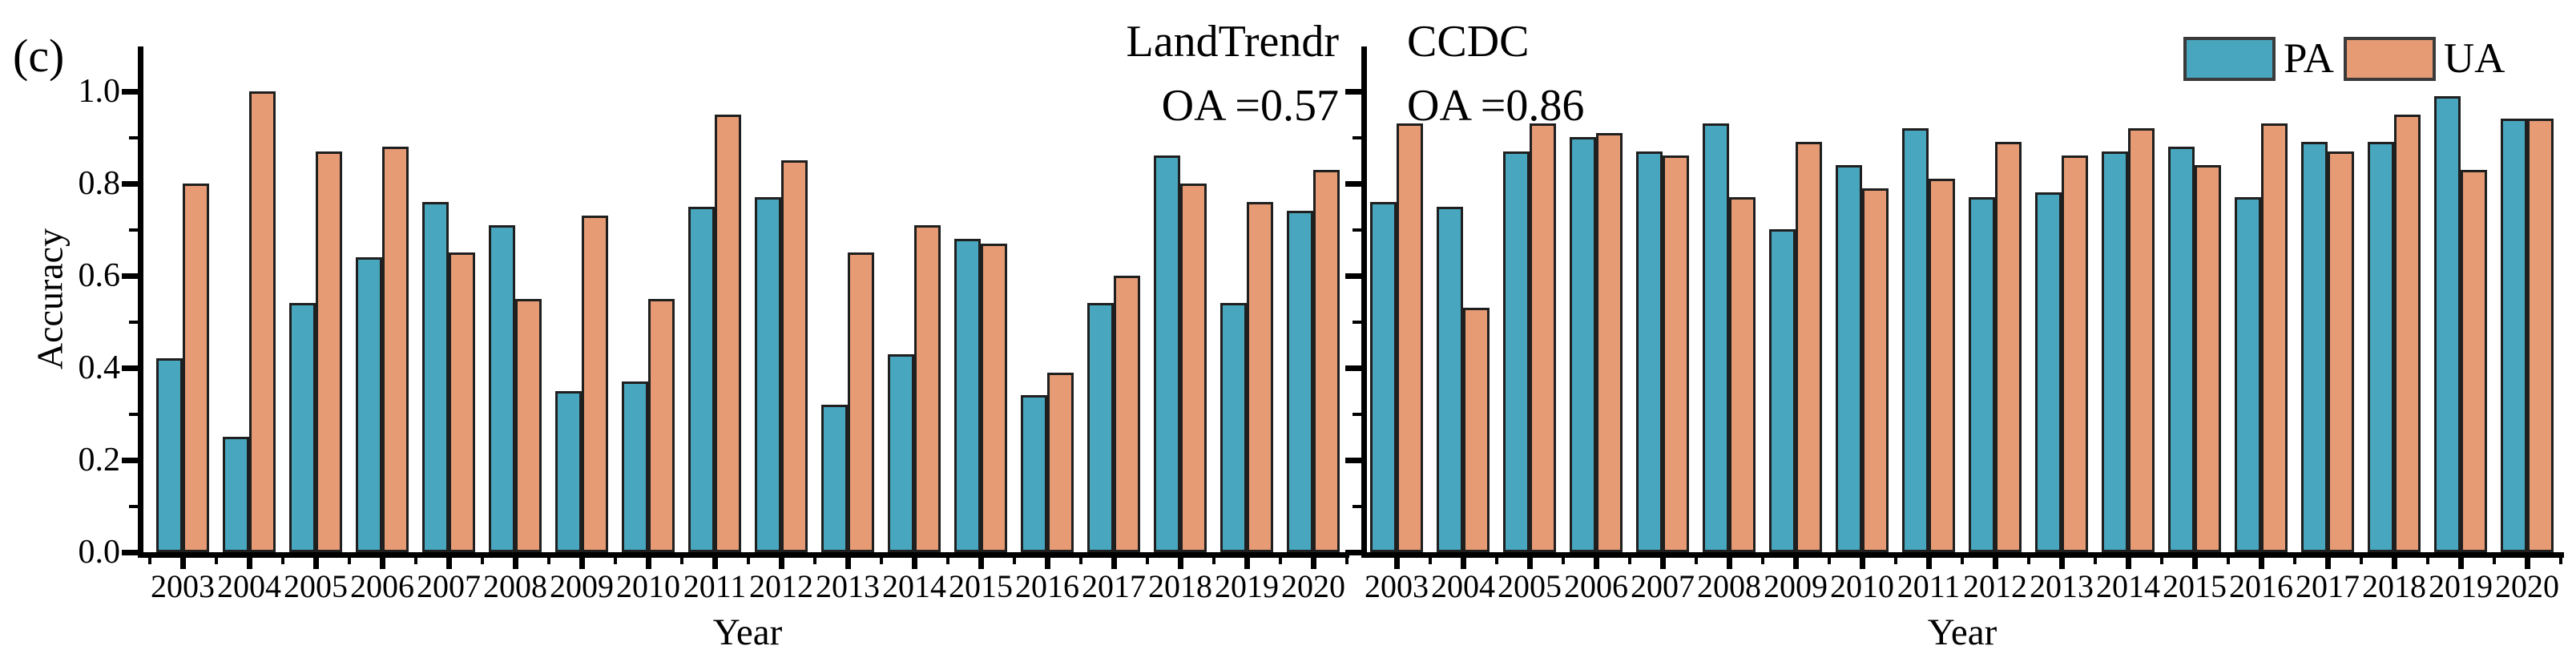  Describe the element at coordinates (1716, 337) in the screenshot. I see `bar-pa-2008` at that location.